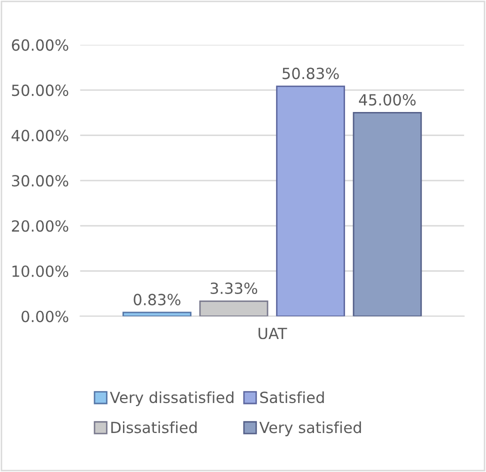  I want to click on y-tick-label: 0.00%, so click(45, 316).